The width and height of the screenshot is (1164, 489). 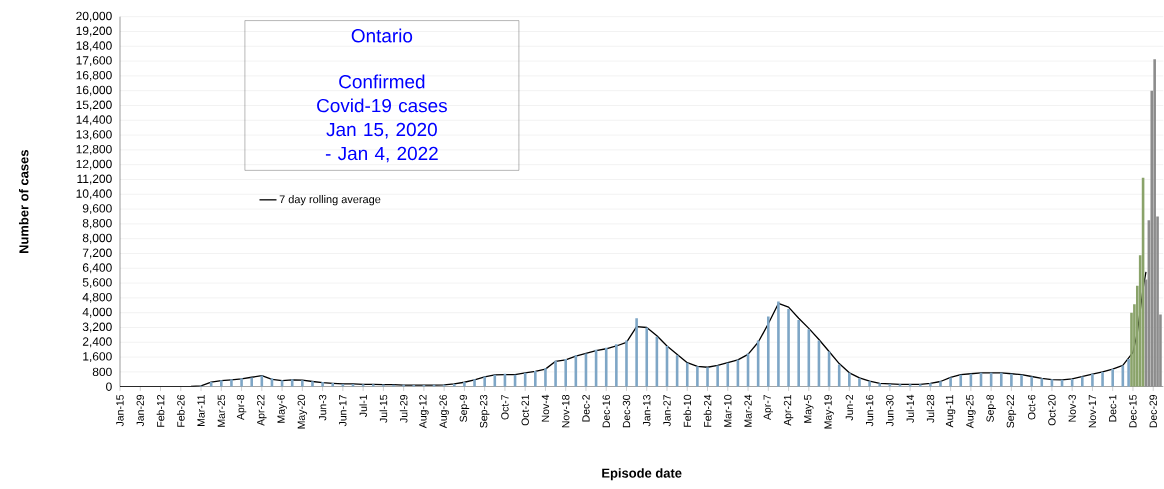 What do you see at coordinates (330, 200) in the screenshot?
I see `legend-label: 7 day rolling average` at bounding box center [330, 200].